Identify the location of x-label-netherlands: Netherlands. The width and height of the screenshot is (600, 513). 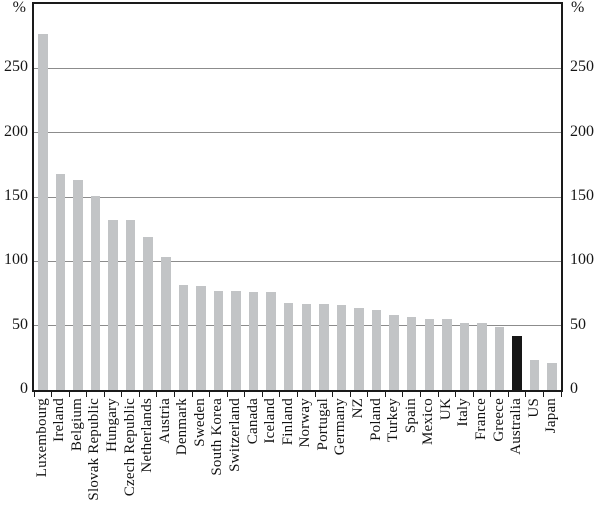
(147, 435).